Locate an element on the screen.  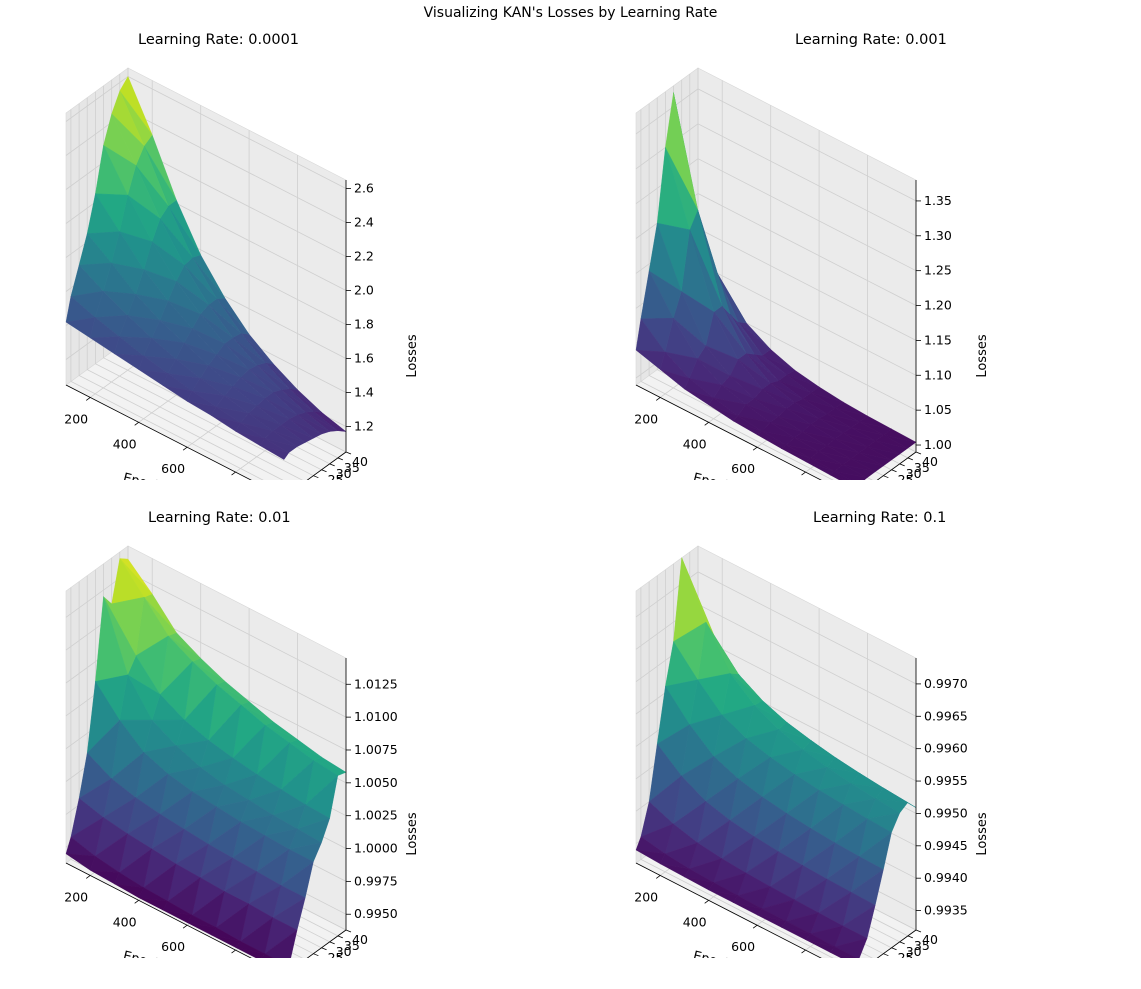
loss-tick-label: 1.0100 is located at coordinates (376, 716).